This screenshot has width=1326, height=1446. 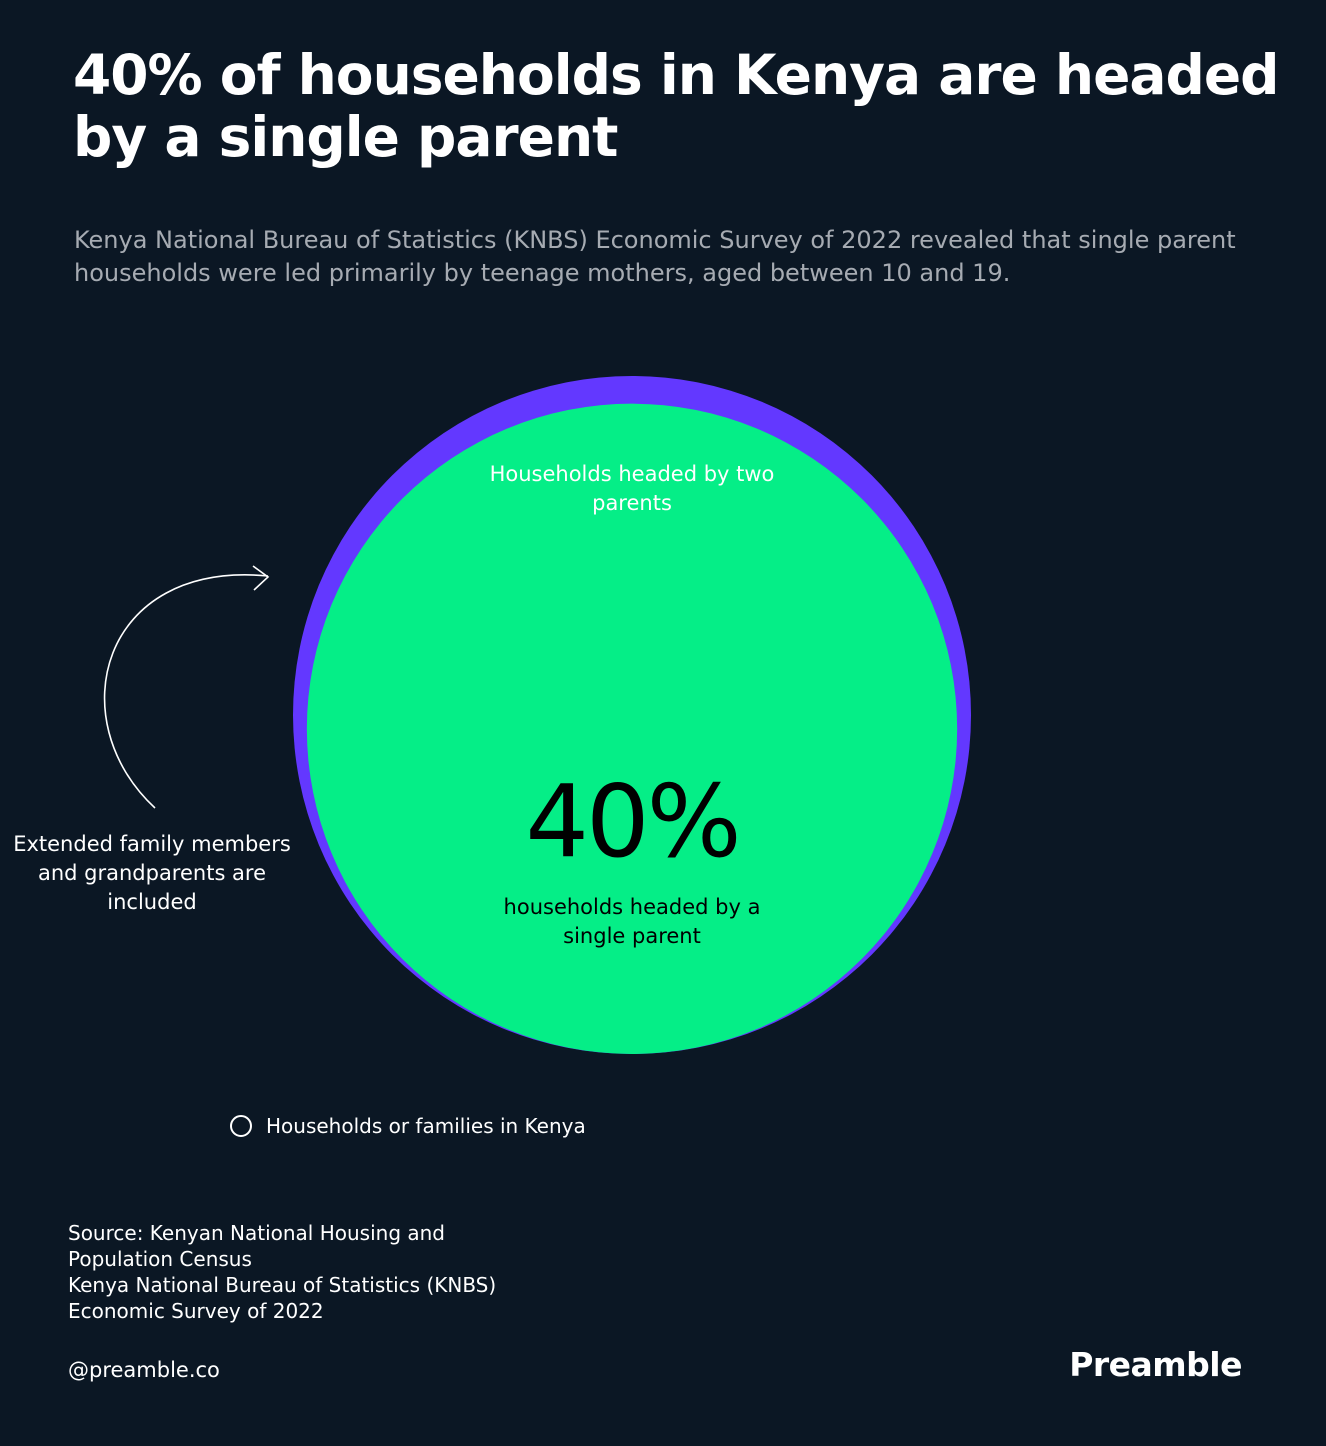 What do you see at coordinates (144, 1370) in the screenshot?
I see `social-handle: @preamble.co` at bounding box center [144, 1370].